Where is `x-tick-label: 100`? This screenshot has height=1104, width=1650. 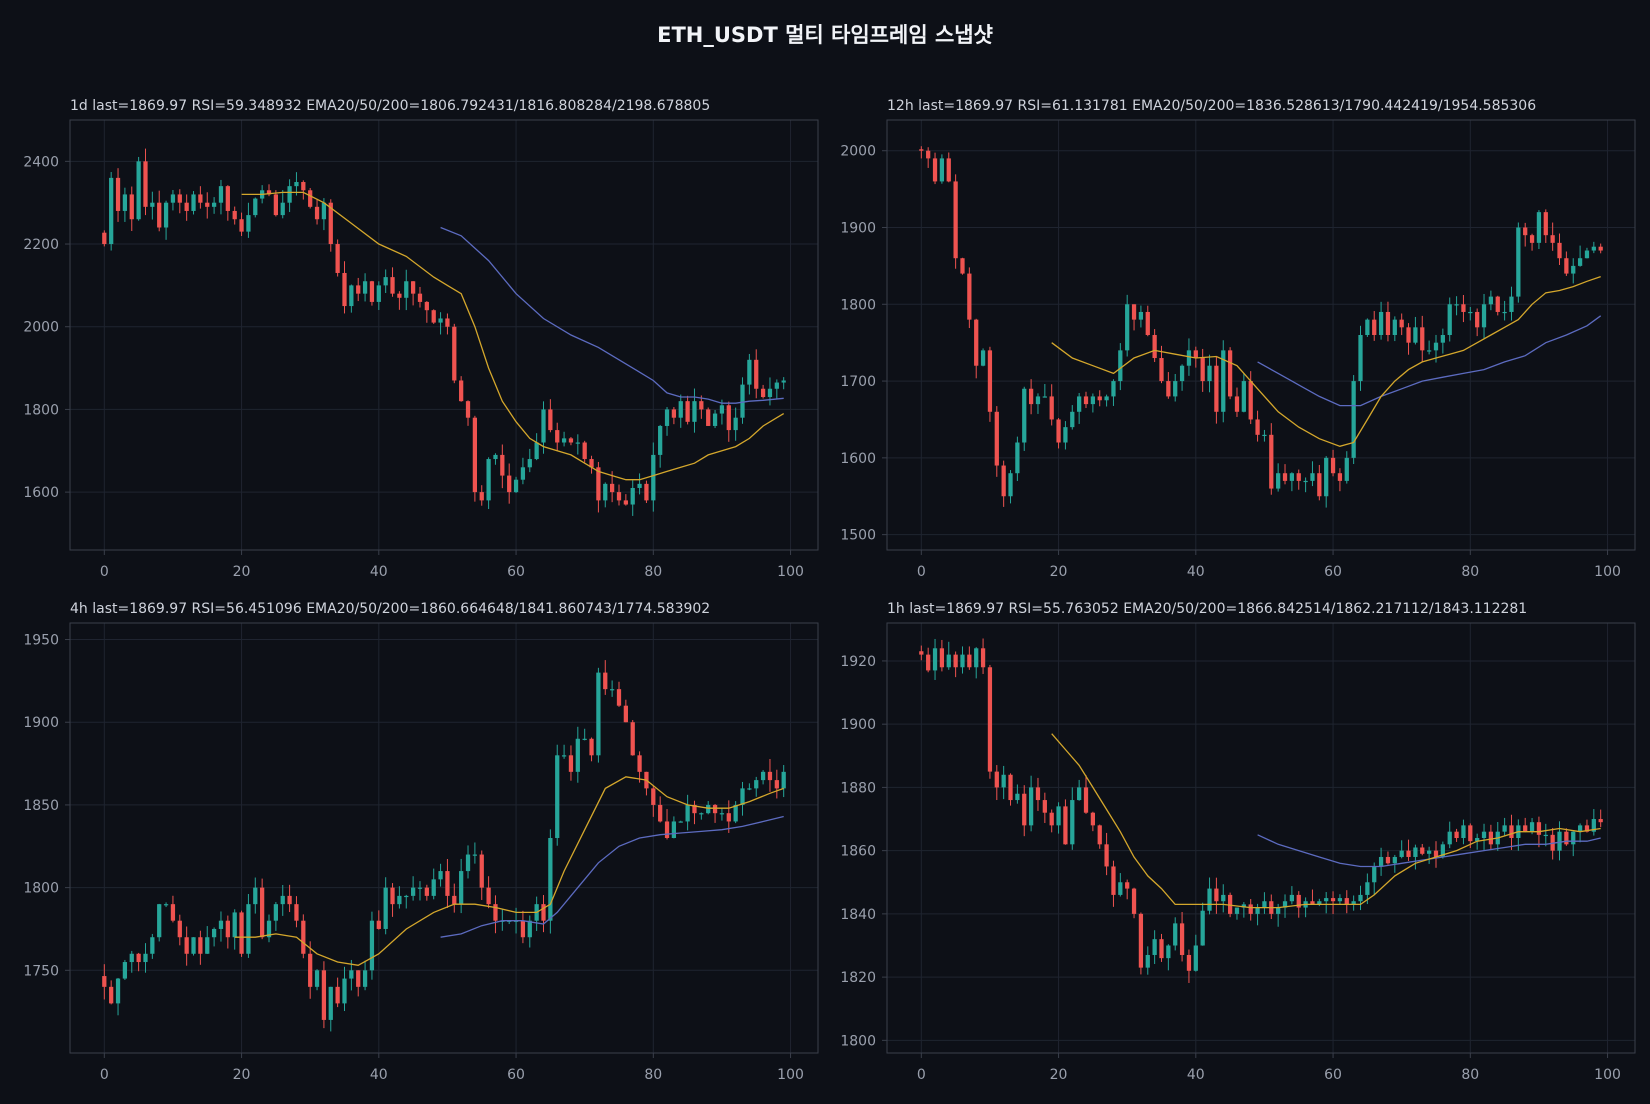
x-tick-label: 100 is located at coordinates (790, 572).